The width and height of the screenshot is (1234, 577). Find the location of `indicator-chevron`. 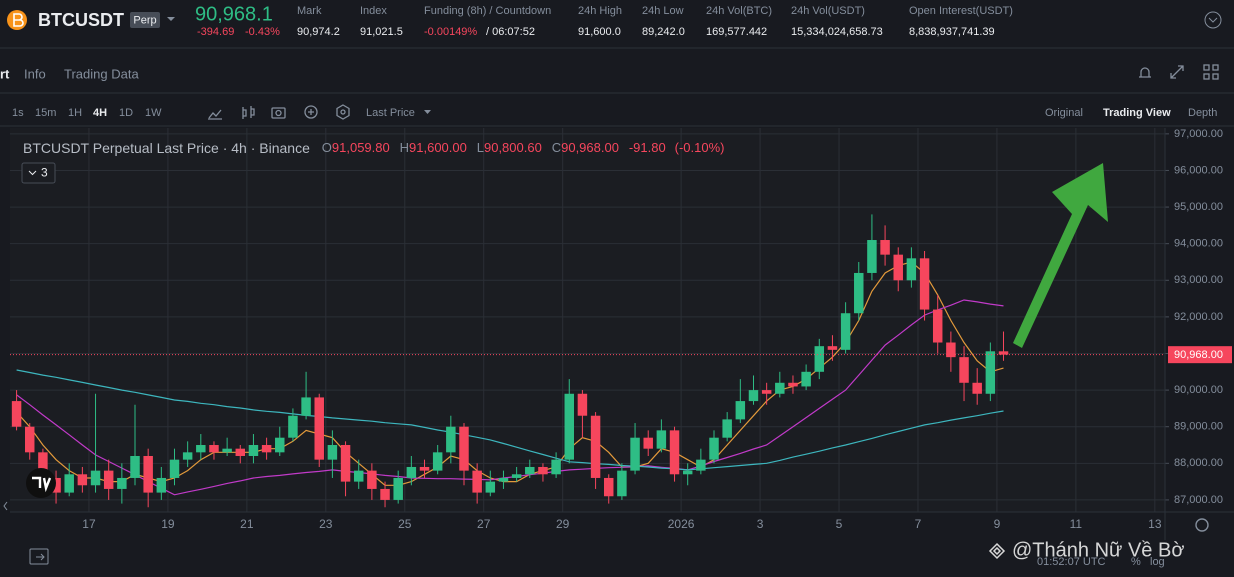

indicator-chevron is located at coordinates (32, 173).